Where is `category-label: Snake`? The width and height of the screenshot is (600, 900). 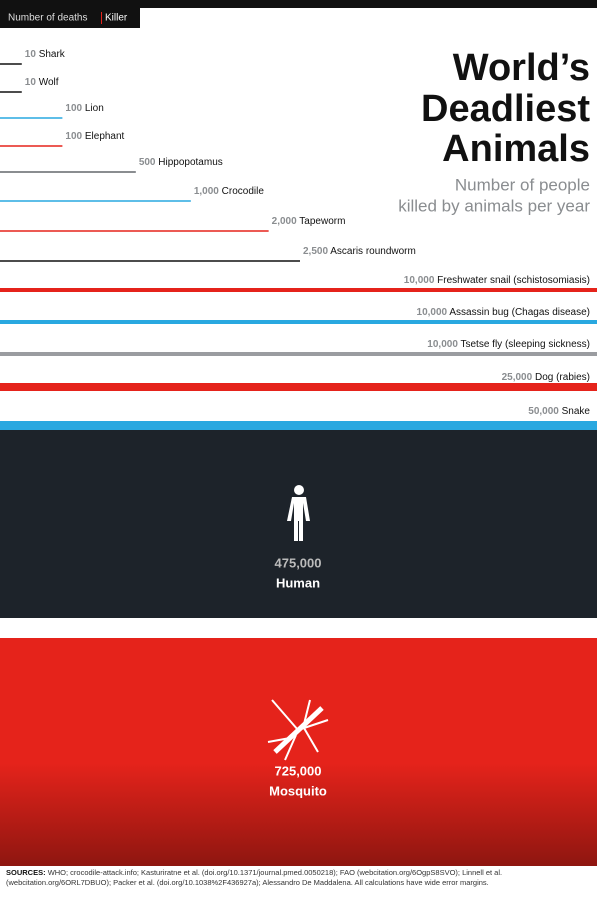
category-label: Snake is located at coordinates (576, 411).